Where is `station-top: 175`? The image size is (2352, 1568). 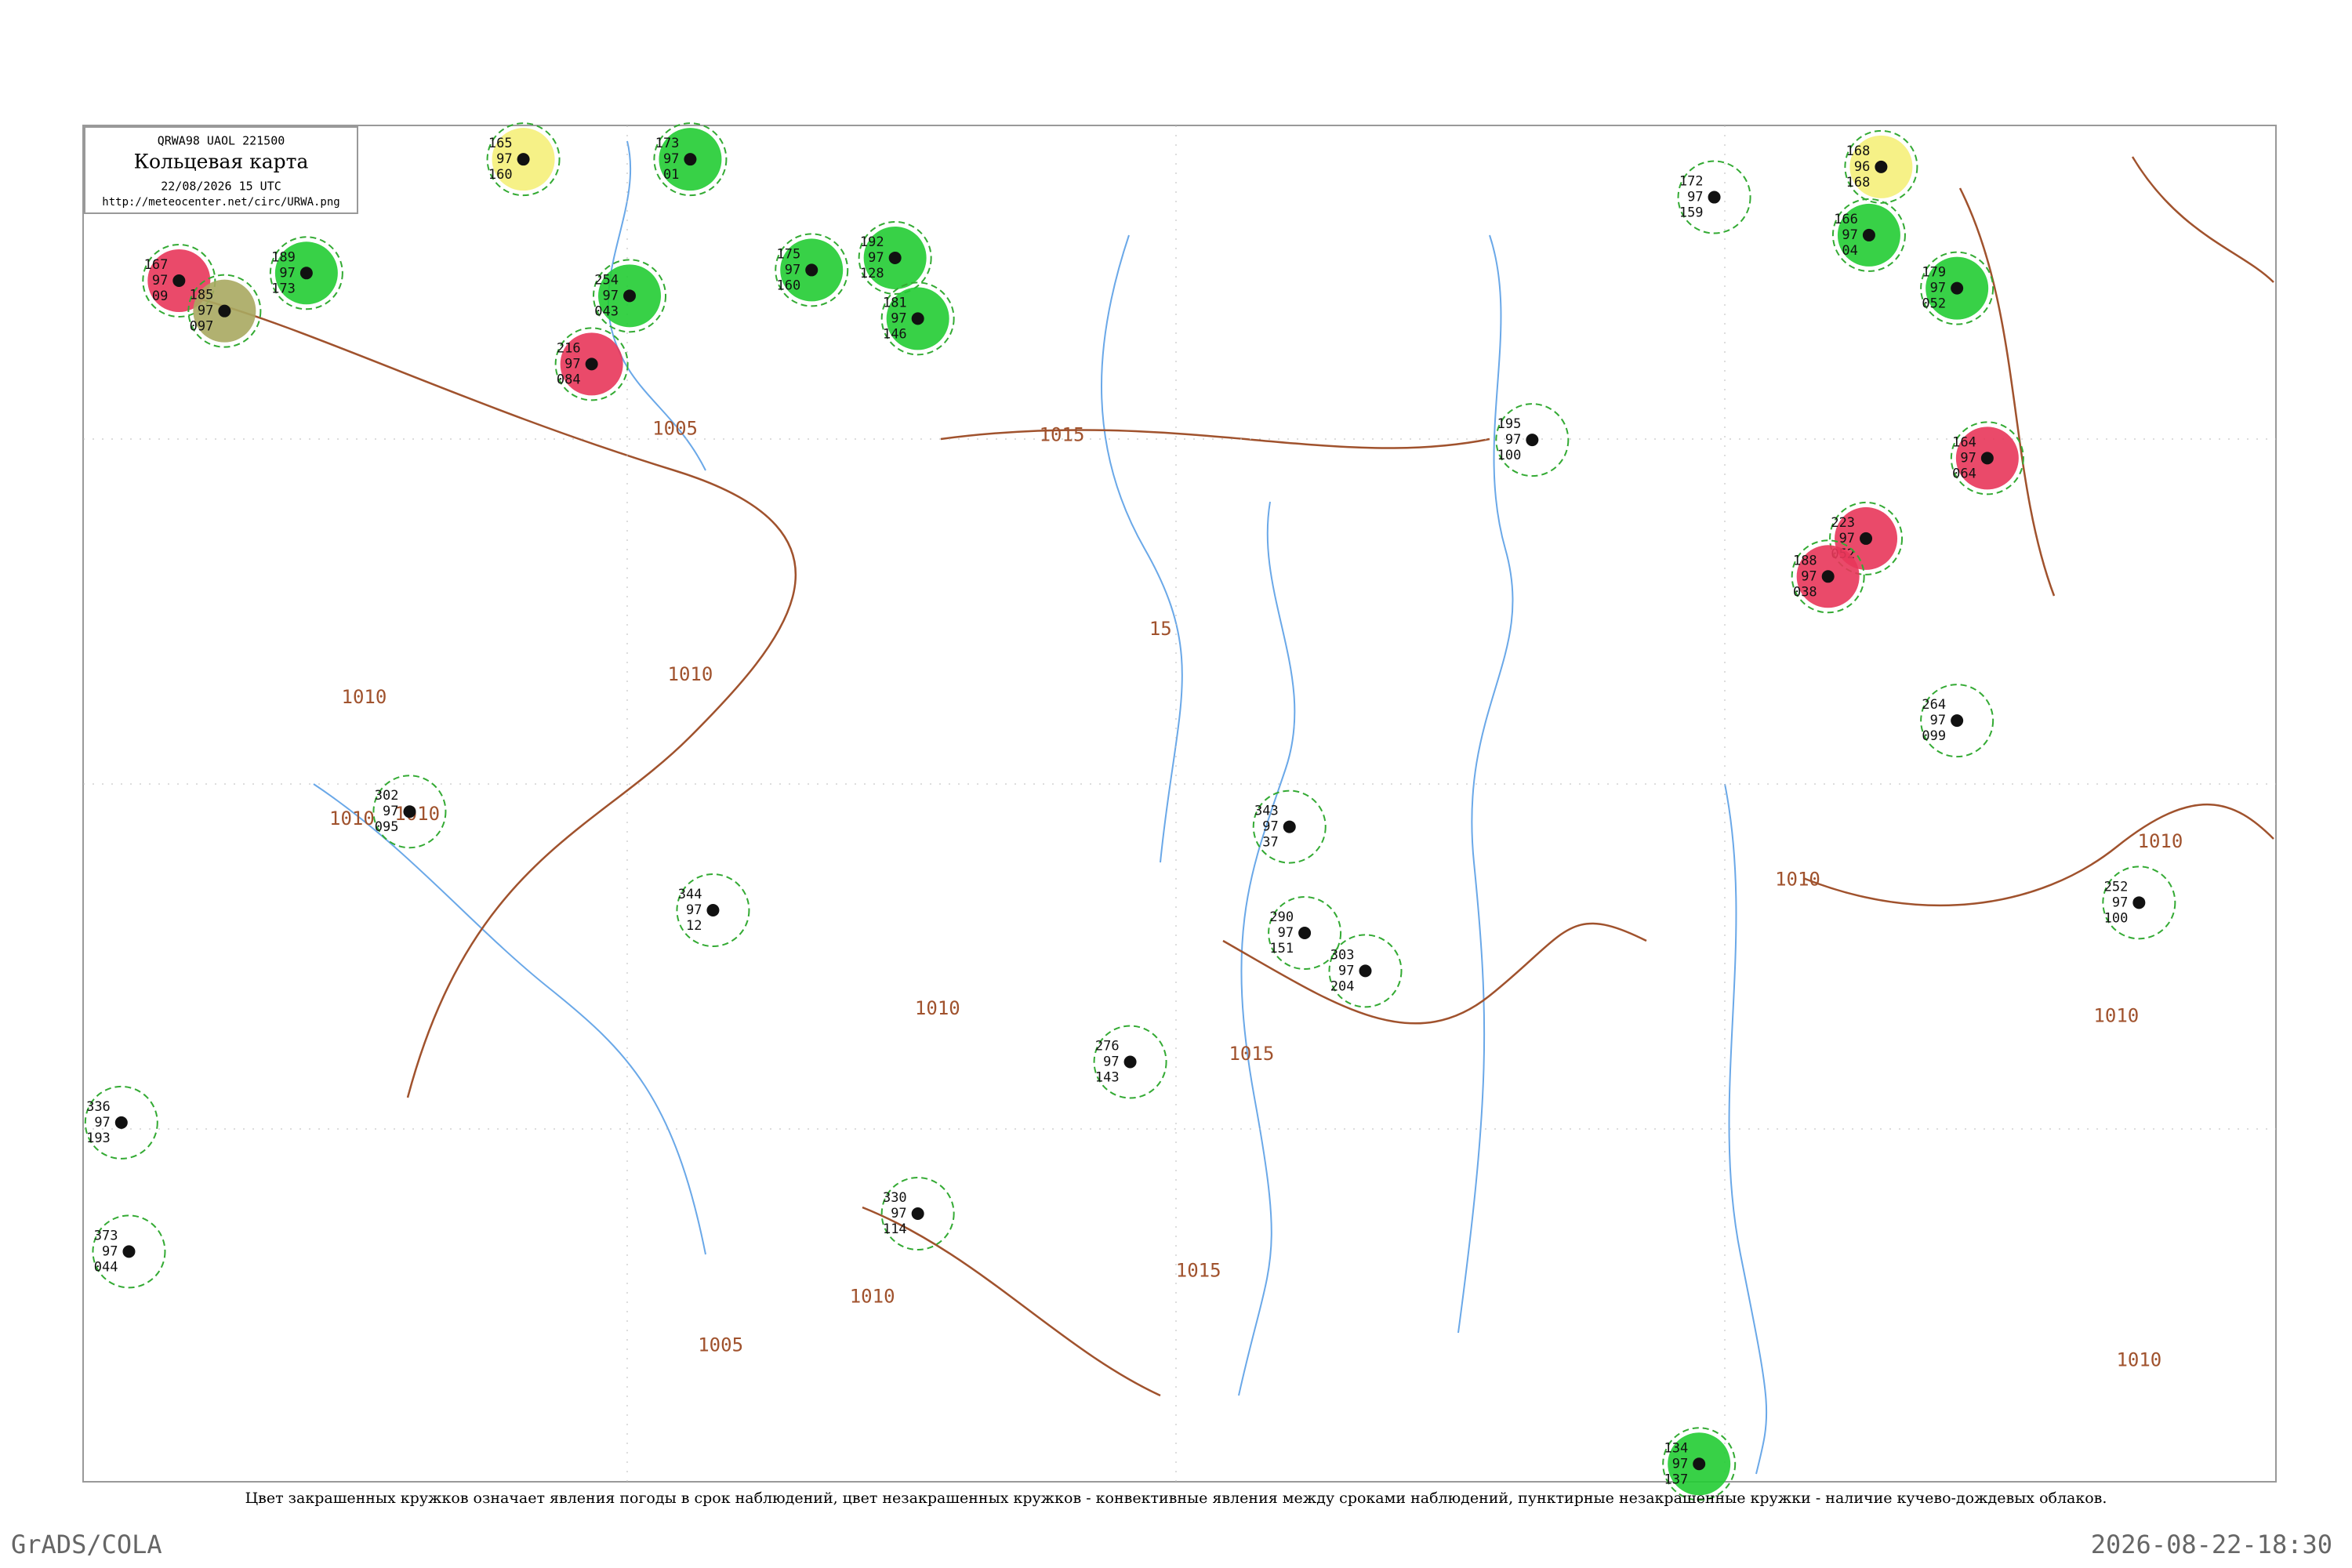
station-top: 175 is located at coordinates (789, 254).